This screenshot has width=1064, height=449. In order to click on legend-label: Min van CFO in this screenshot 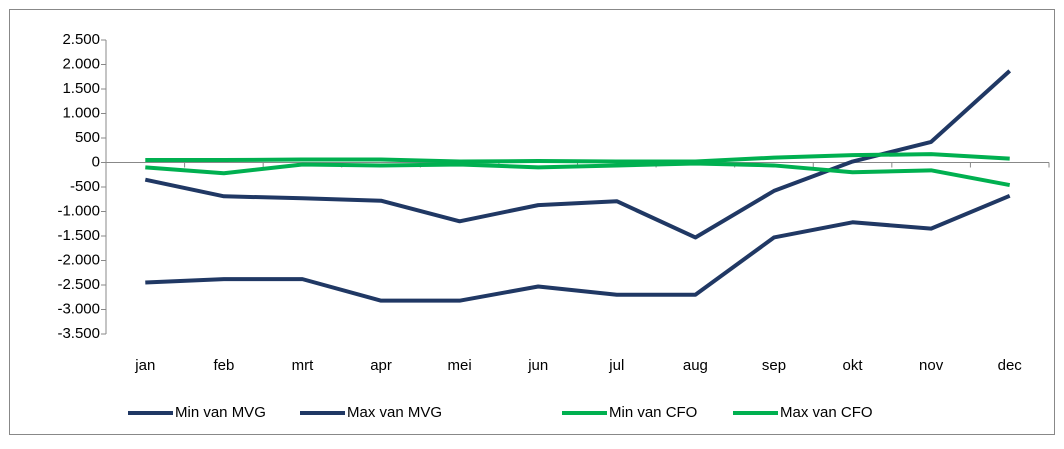, I will do `click(653, 412)`.